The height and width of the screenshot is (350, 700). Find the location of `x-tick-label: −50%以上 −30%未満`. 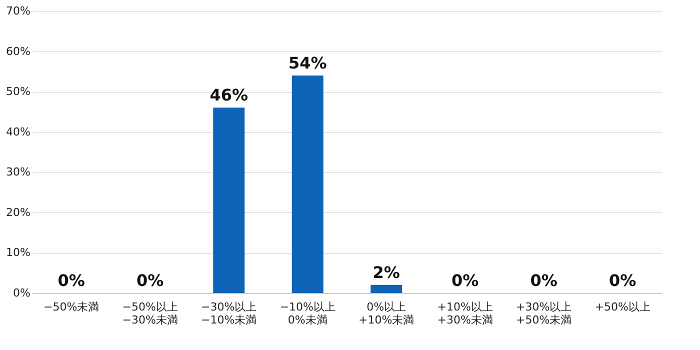

x-tick-label: −50%以上 −30%未満 is located at coordinates (150, 313).